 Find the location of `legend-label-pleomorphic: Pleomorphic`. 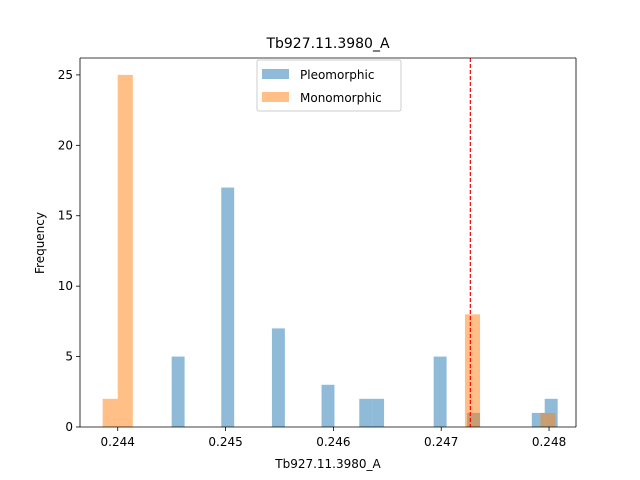

legend-label-pleomorphic: Pleomorphic is located at coordinates (337, 75).